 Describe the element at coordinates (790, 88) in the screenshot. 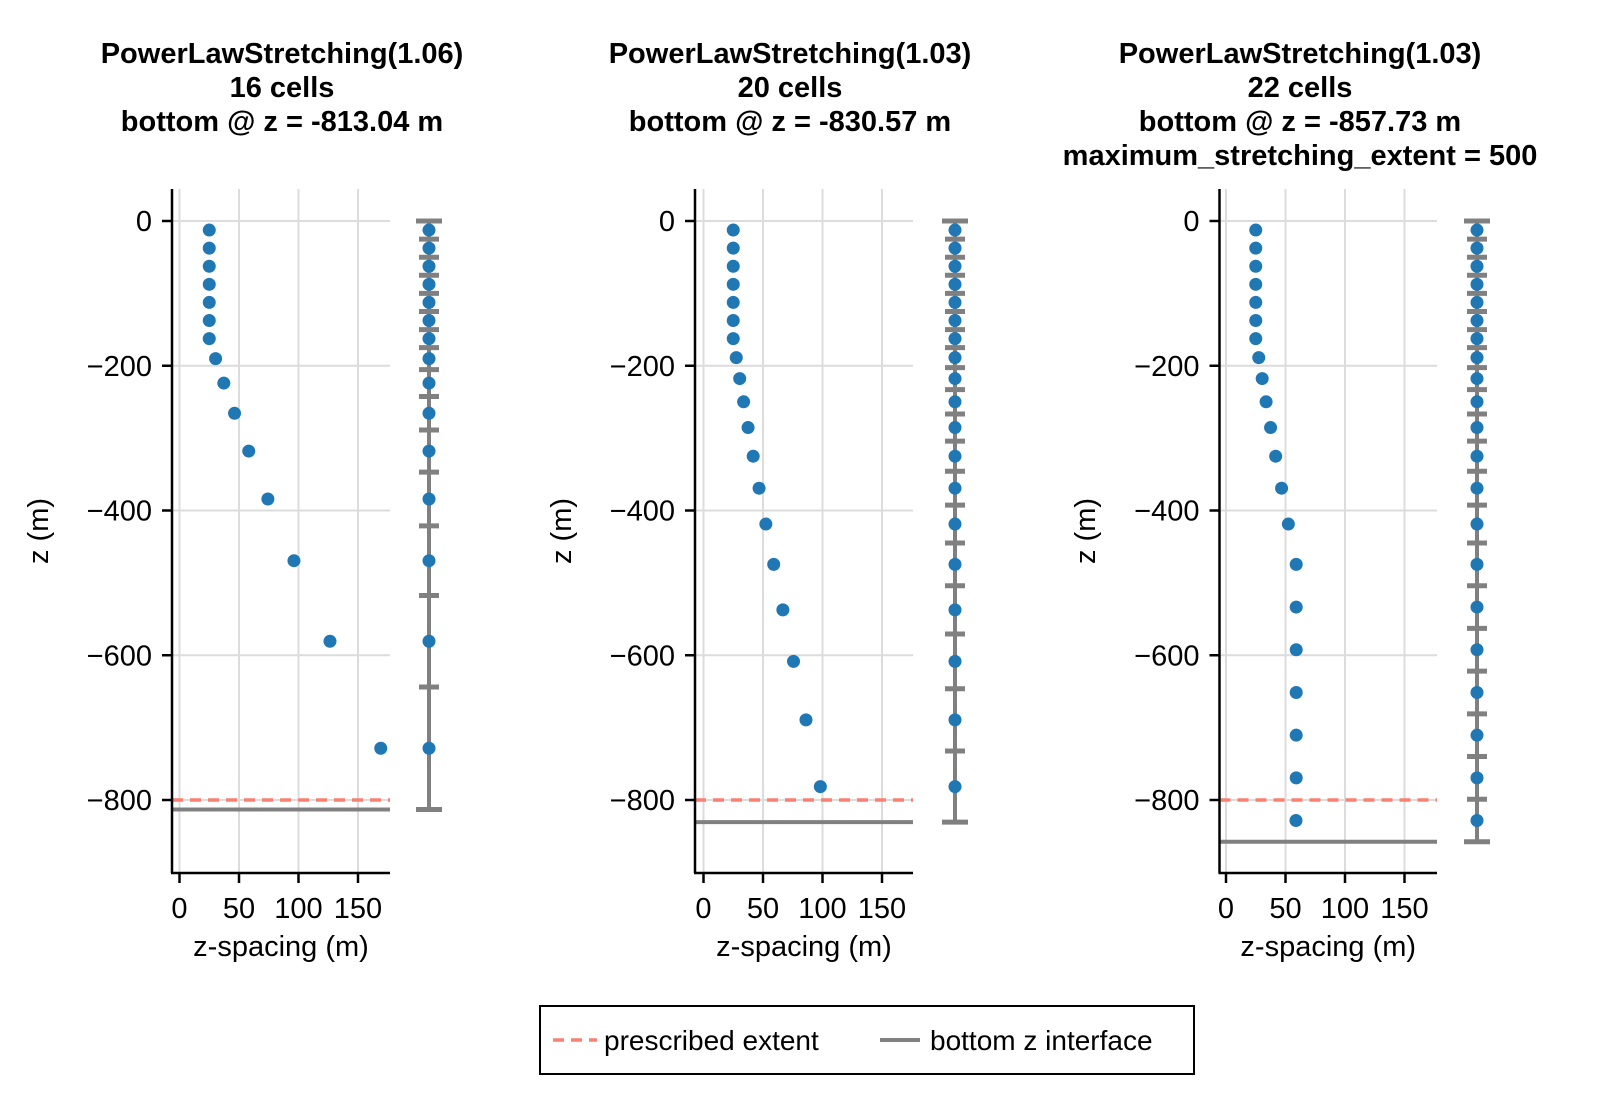

I see `panel-title-line: 20 cells` at that location.